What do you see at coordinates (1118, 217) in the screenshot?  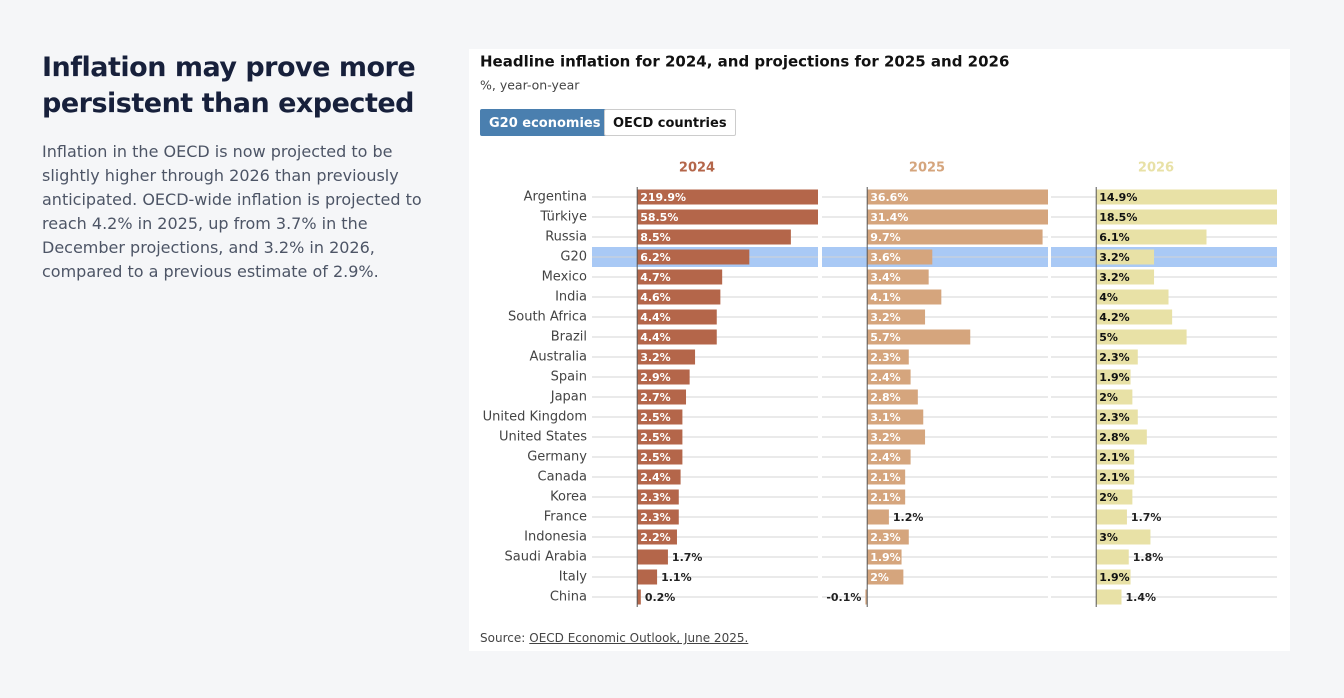 I see `value-label: 18.5%` at bounding box center [1118, 217].